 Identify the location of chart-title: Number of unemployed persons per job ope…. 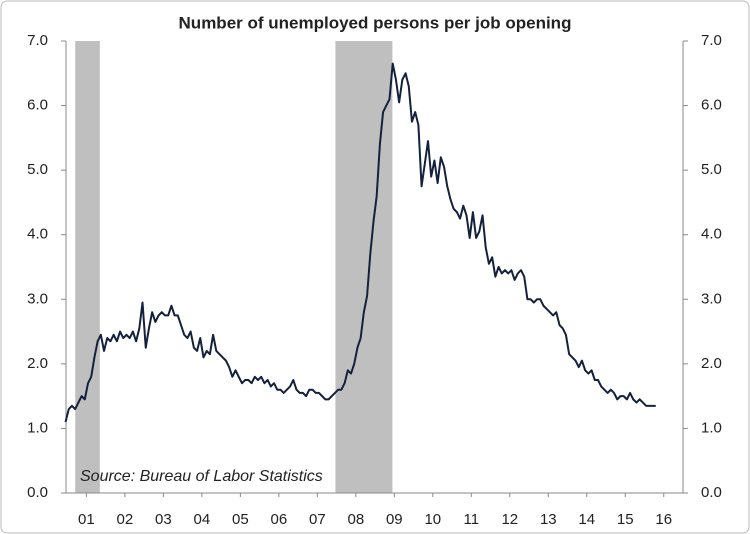
(375, 22).